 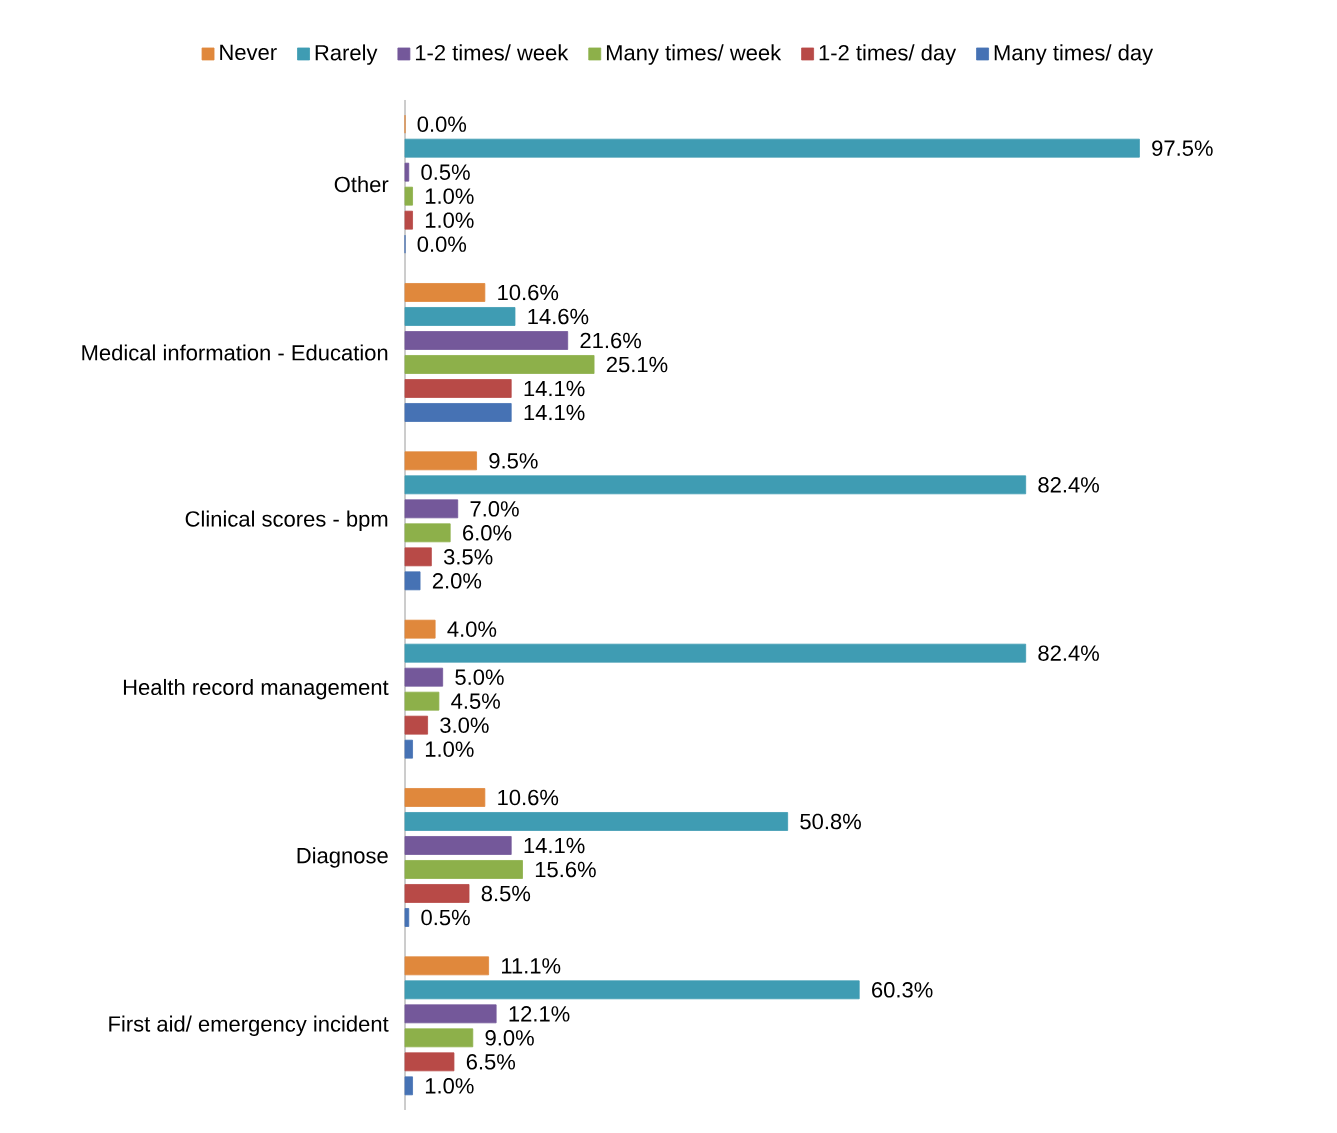 What do you see at coordinates (611, 340) in the screenshot?
I see `data-label: 21.6%` at bounding box center [611, 340].